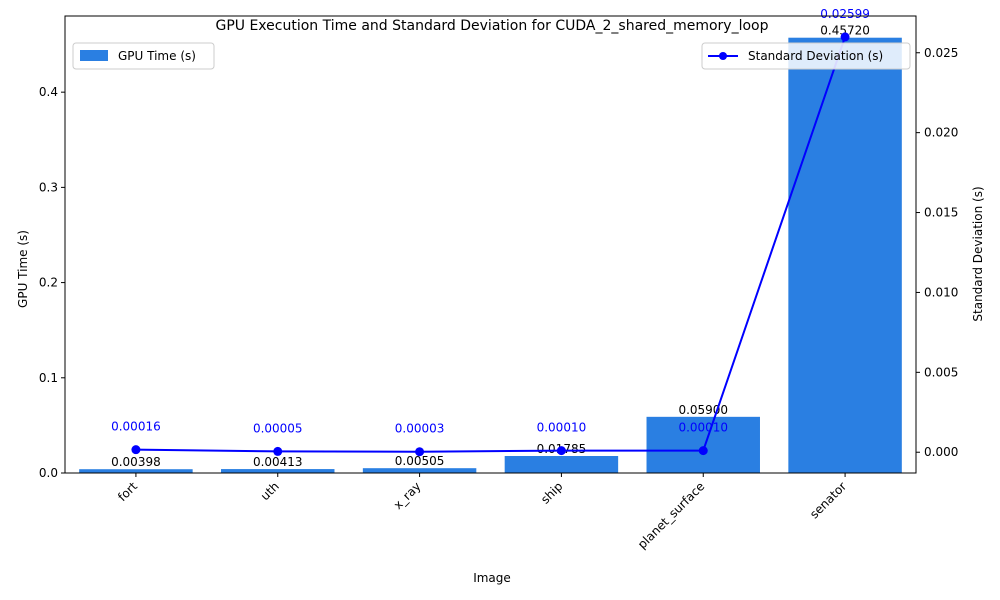  What do you see at coordinates (941, 292) in the screenshot?
I see `y2-tick-label: 0.010` at bounding box center [941, 292].